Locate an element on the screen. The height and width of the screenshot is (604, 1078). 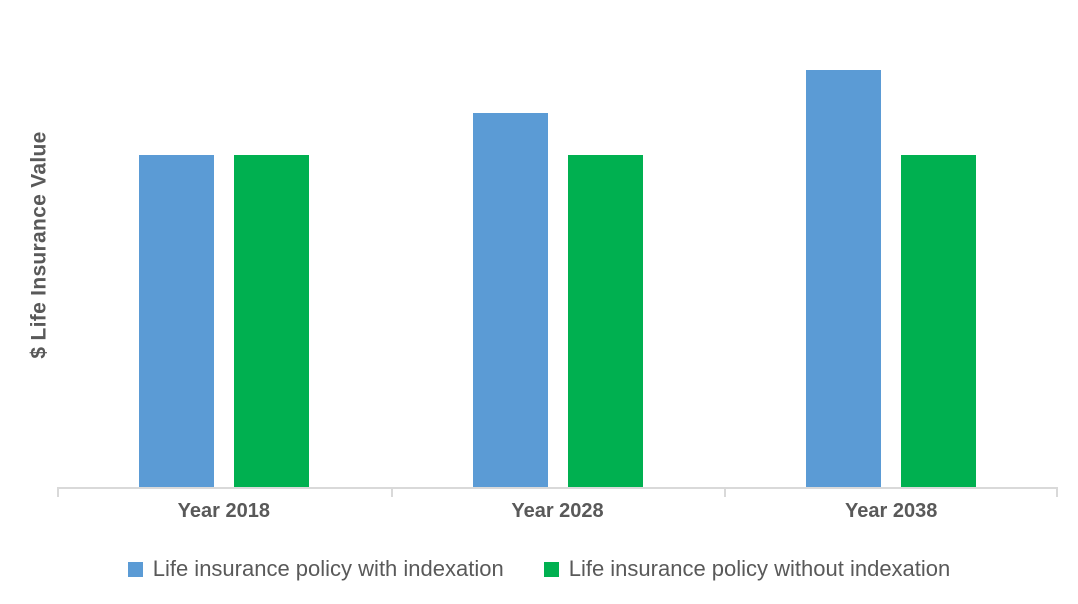
bar-life-insurance-policy-without-indexation-year-2018 is located at coordinates (271, 321).